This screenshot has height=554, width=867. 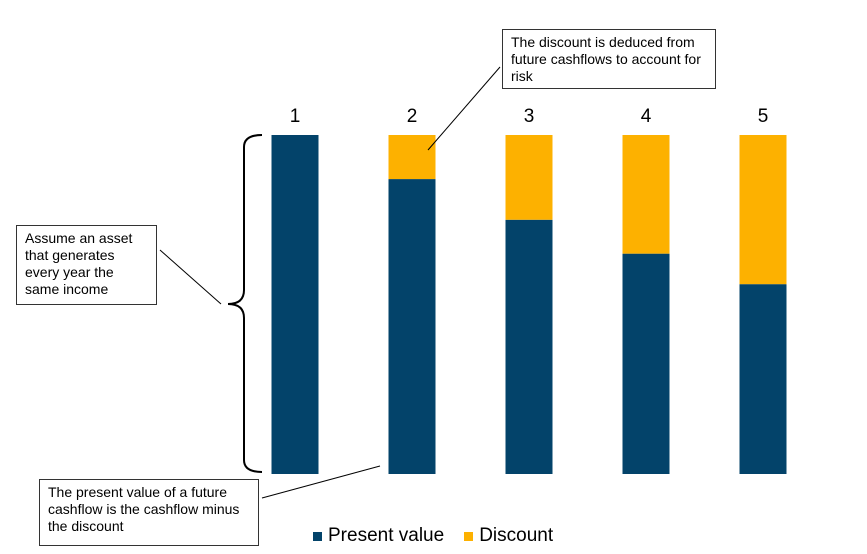 I want to click on legend-swatch-discount, so click(x=469, y=536).